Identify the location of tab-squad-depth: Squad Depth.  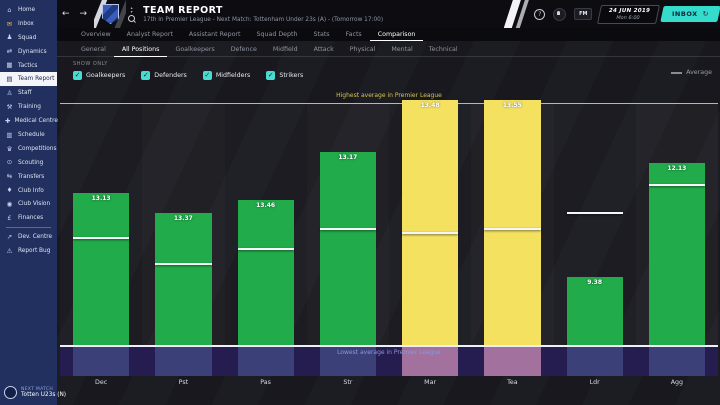
(277, 34).